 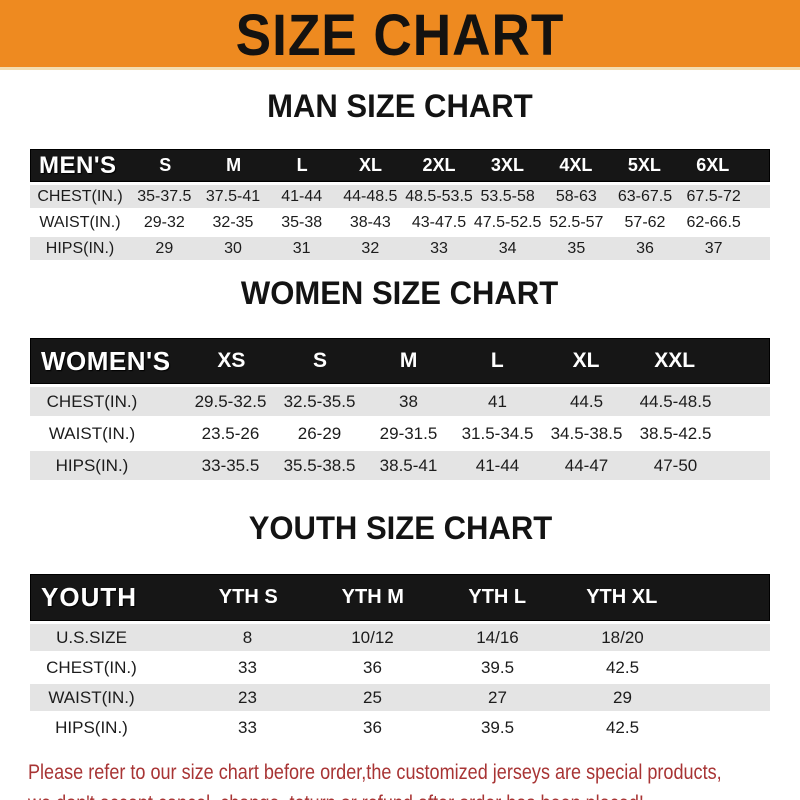 What do you see at coordinates (713, 248) in the screenshot?
I see `value-cell: 37` at bounding box center [713, 248].